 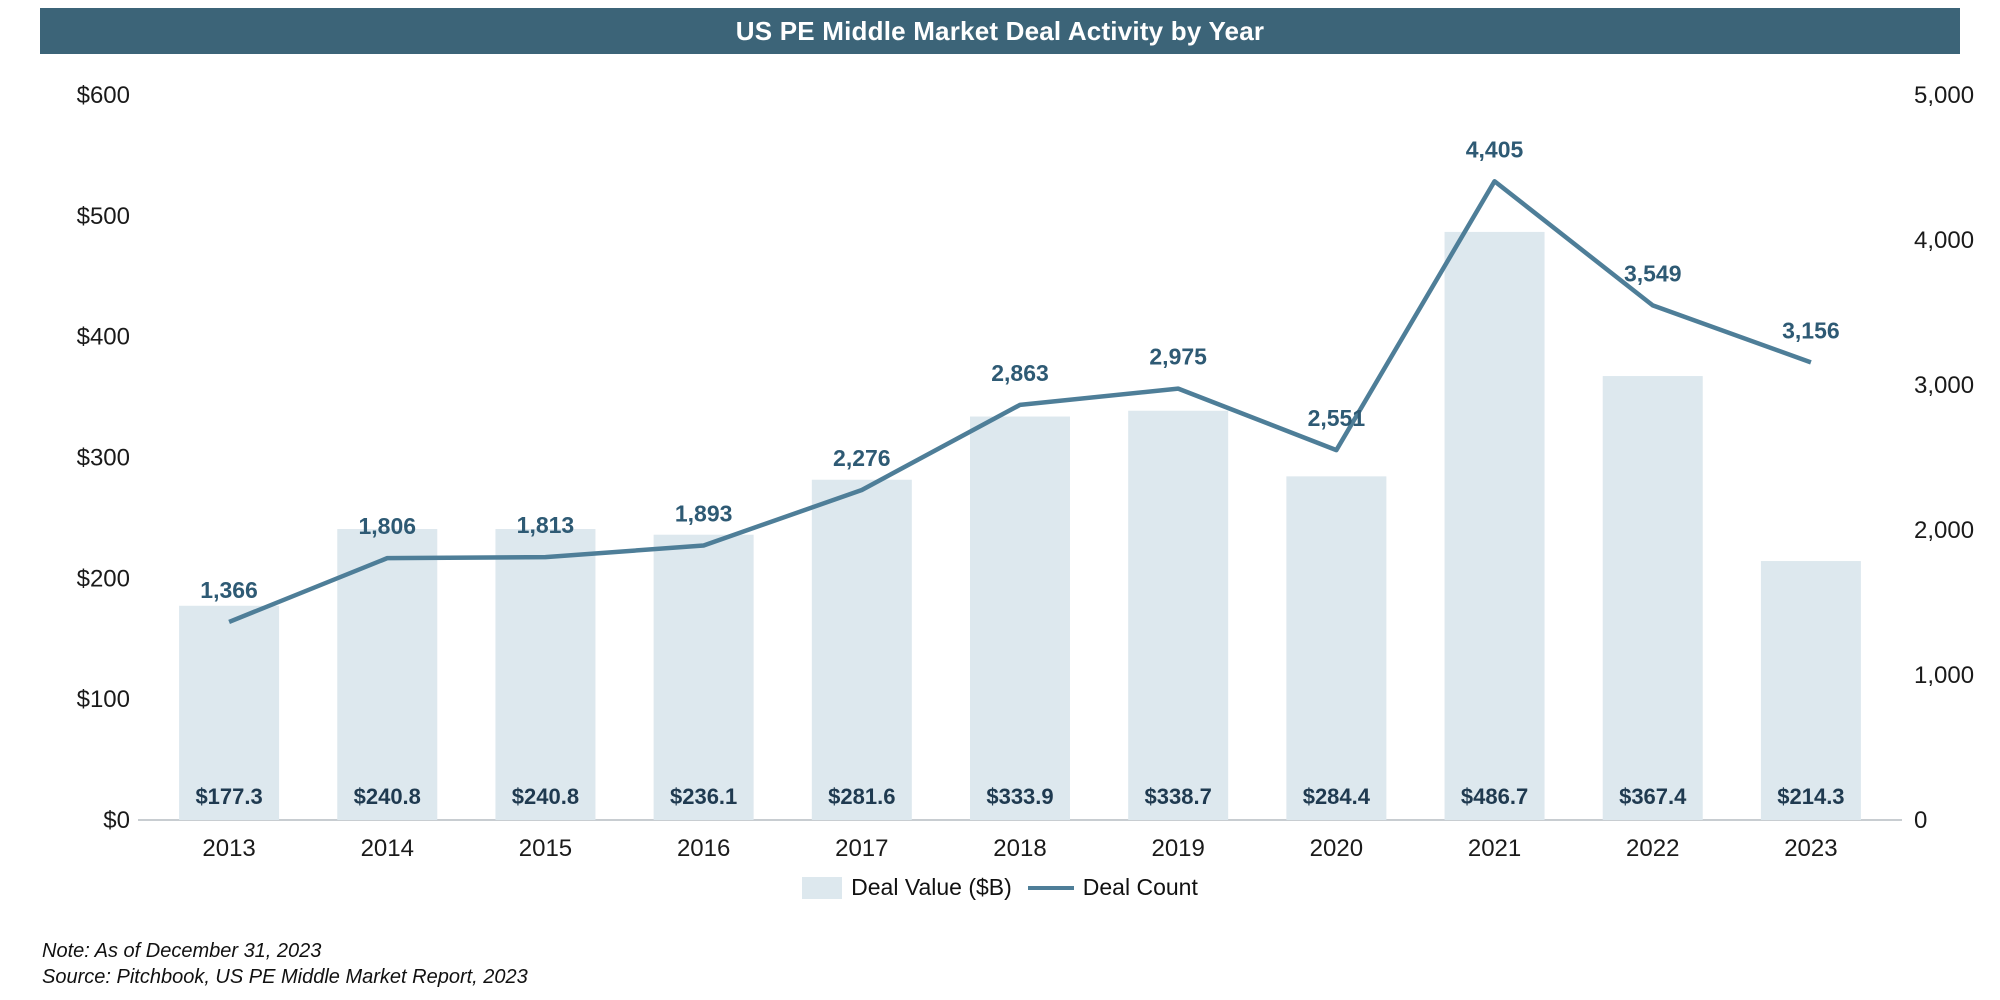 What do you see at coordinates (1811, 330) in the screenshot?
I see `deal-count-label: 3,156` at bounding box center [1811, 330].